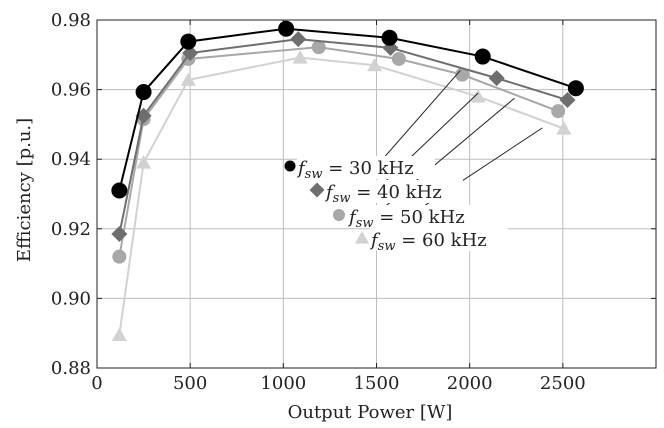 This screenshot has height=428, width=664. I want to click on legend-entry-1: fsw = 30 kHz, so click(359, 169).